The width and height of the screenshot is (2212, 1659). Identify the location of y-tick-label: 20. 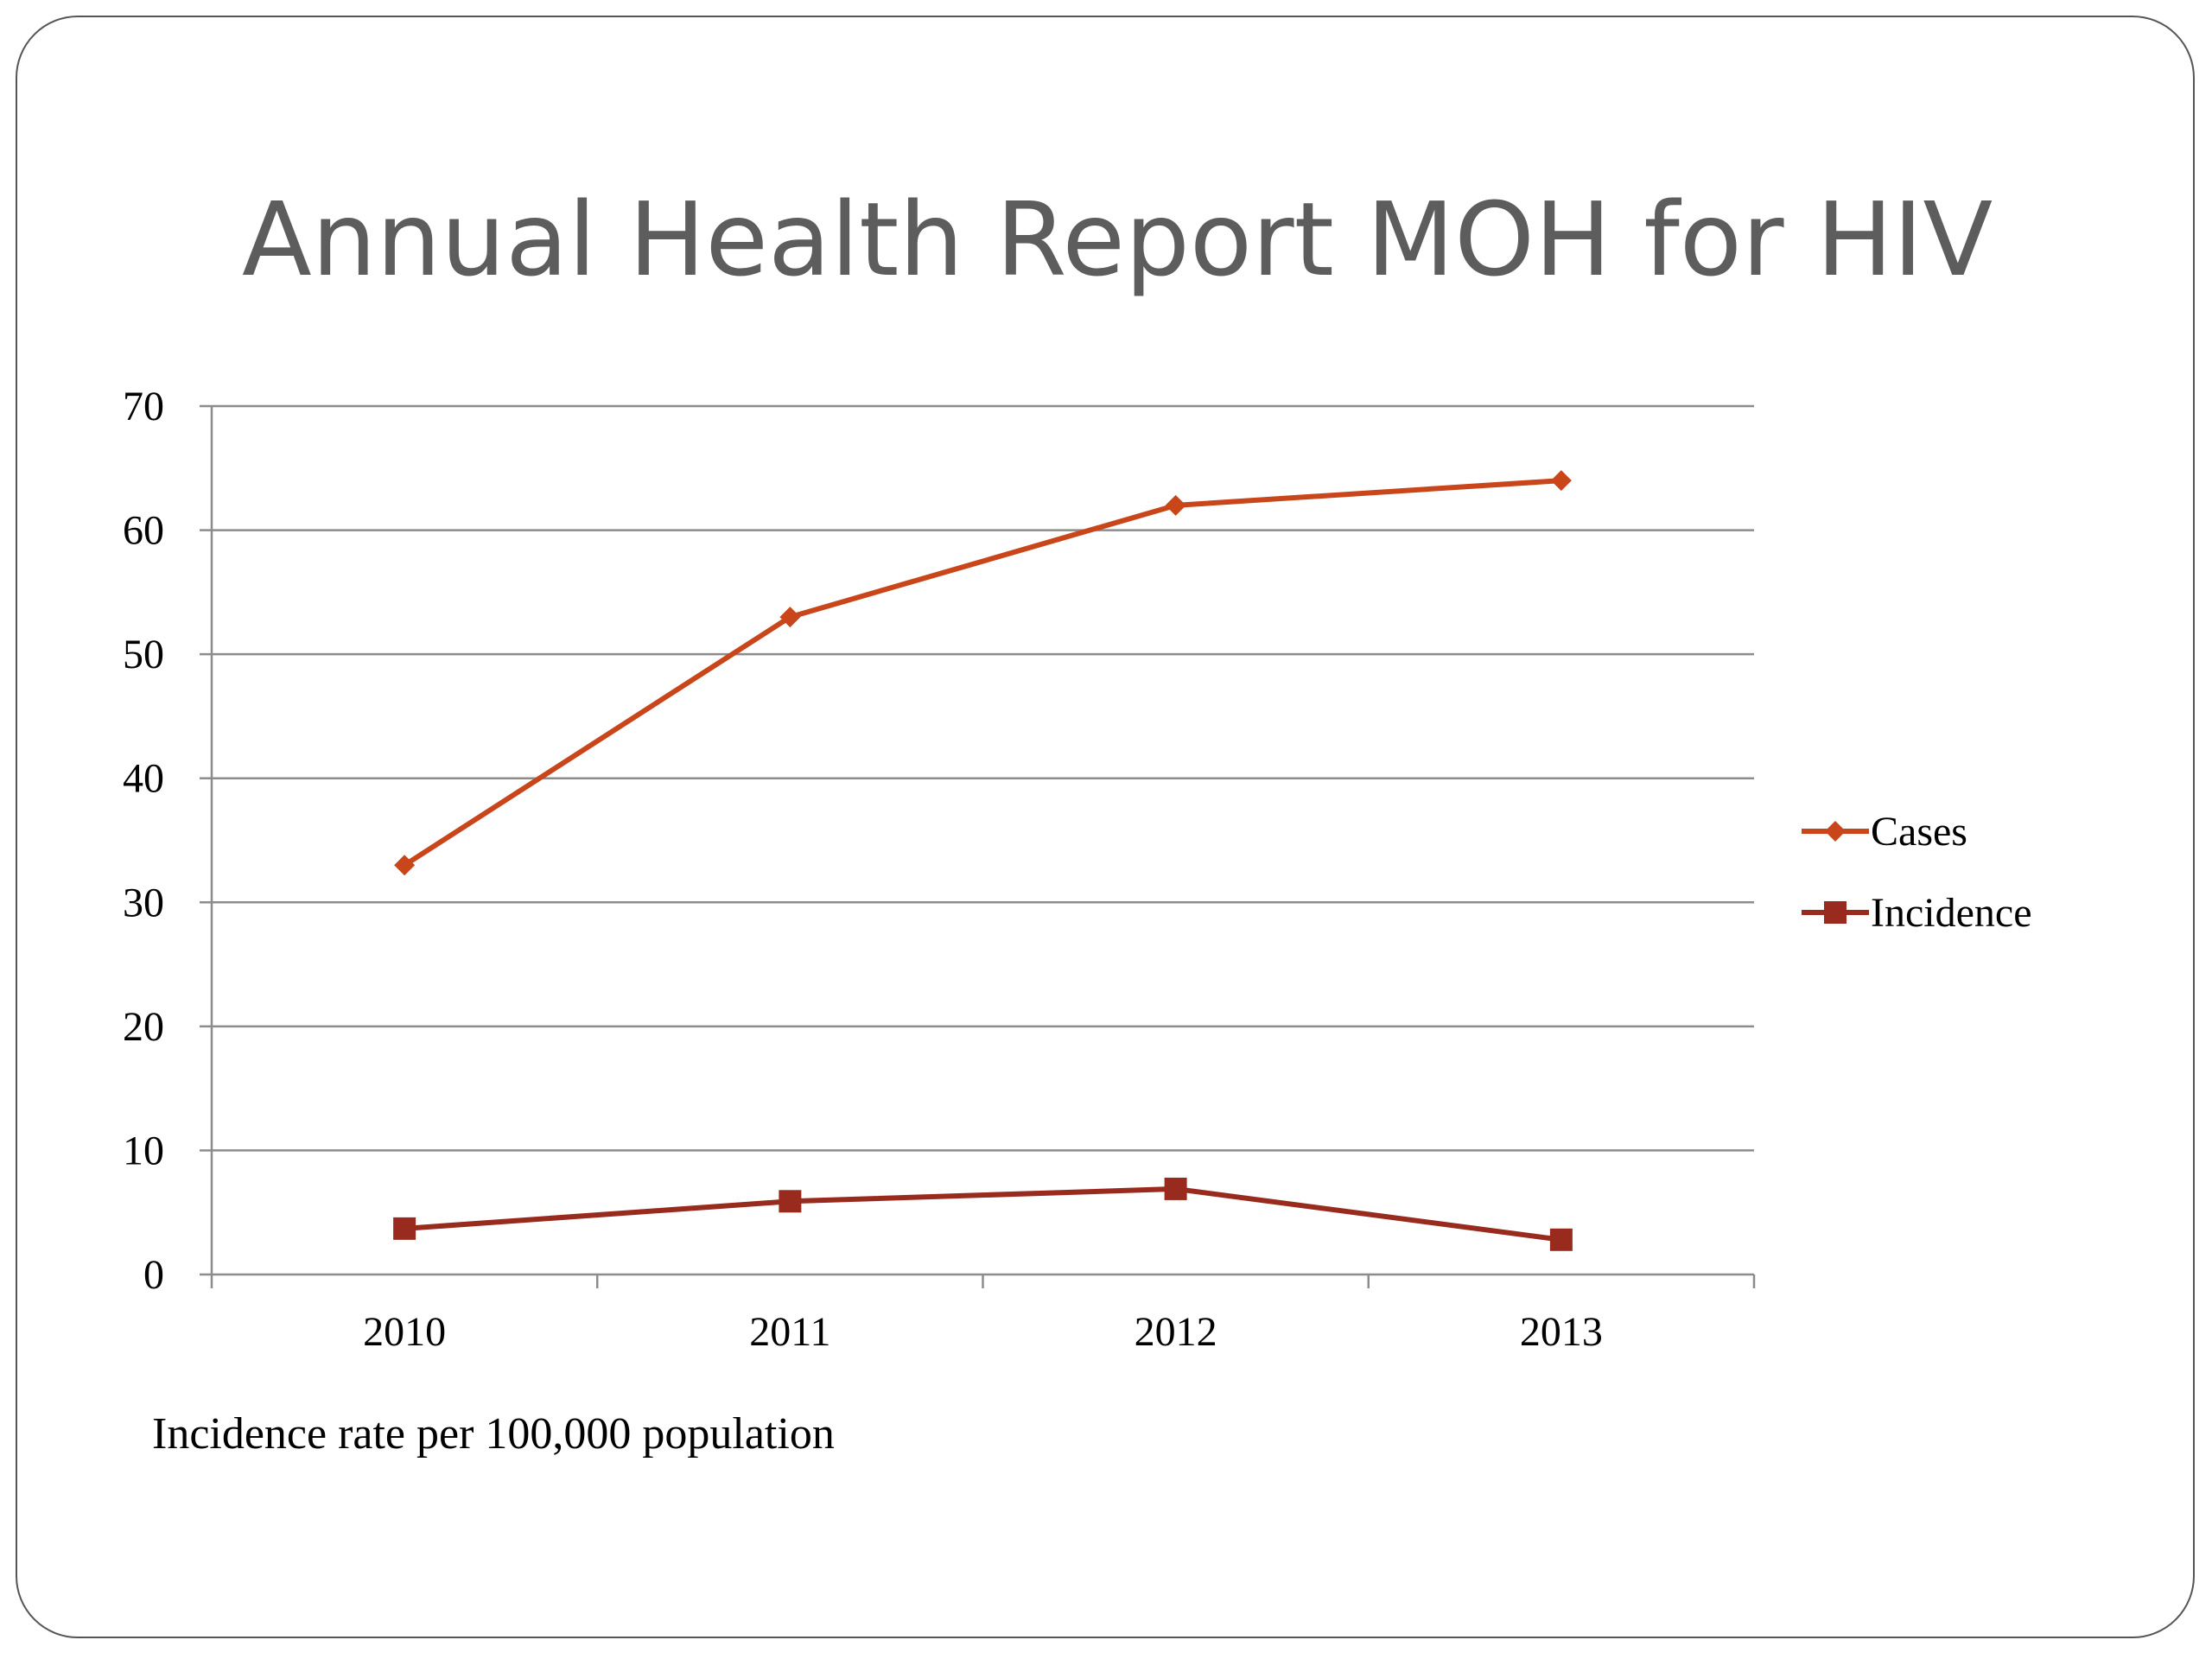
(143, 1027).